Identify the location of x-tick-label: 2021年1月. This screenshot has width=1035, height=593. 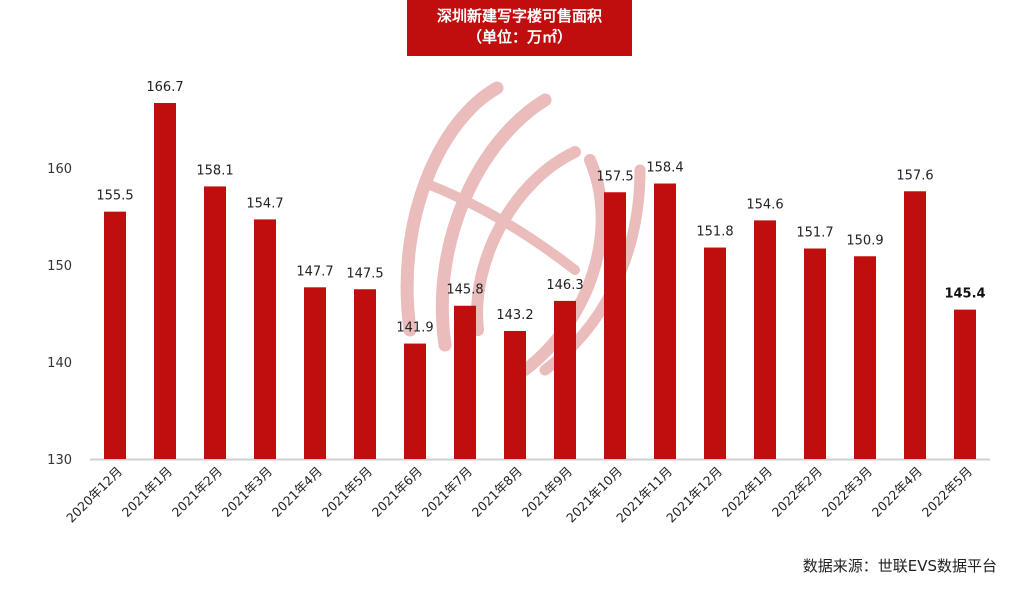
(147, 492).